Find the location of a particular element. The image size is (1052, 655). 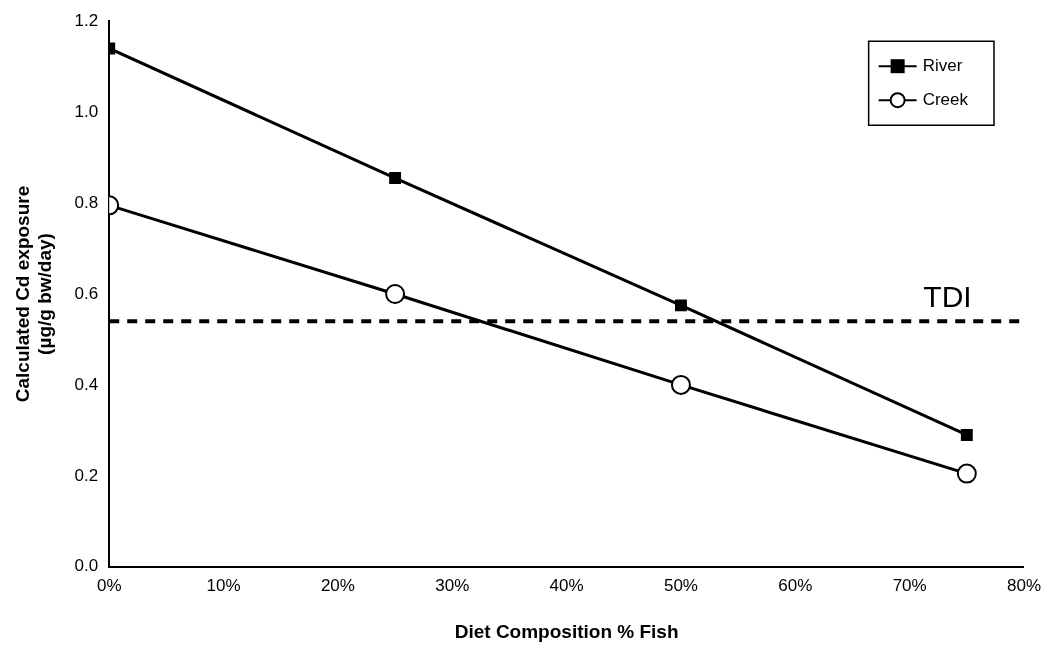

x-tick-label: 0% is located at coordinates (109, 585).